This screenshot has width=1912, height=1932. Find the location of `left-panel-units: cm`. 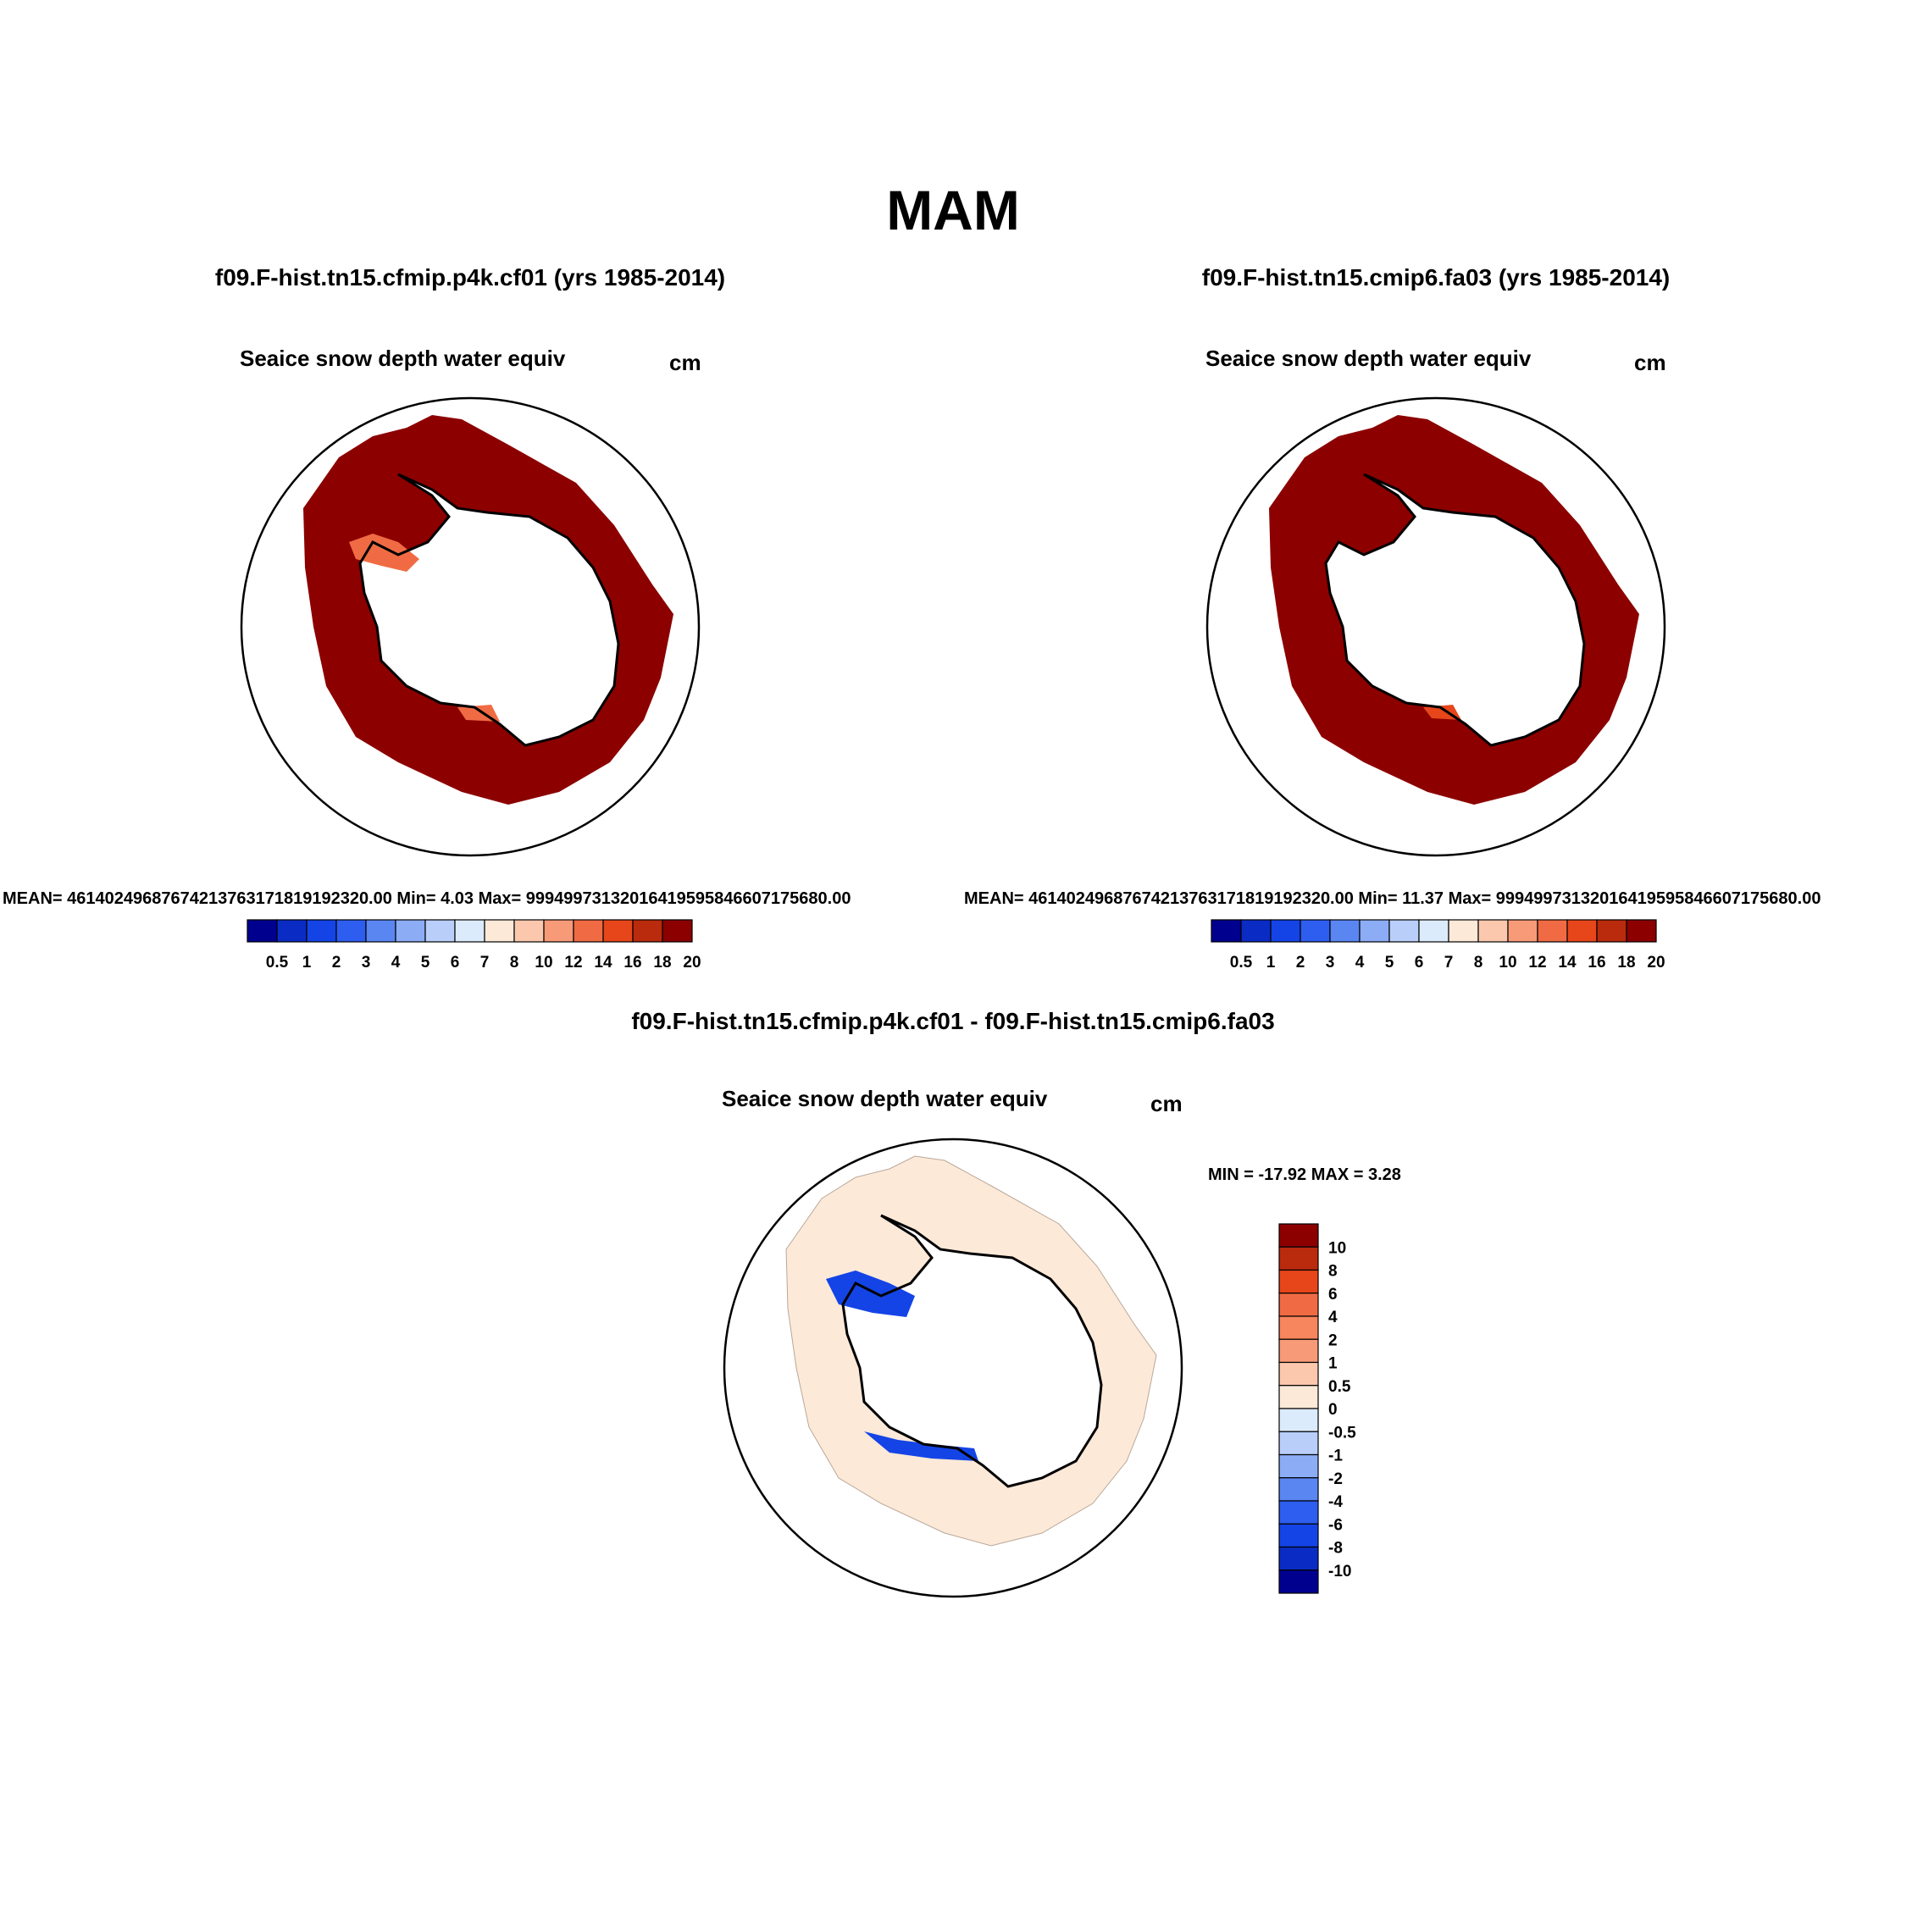

left-panel-units: cm is located at coordinates (685, 362).